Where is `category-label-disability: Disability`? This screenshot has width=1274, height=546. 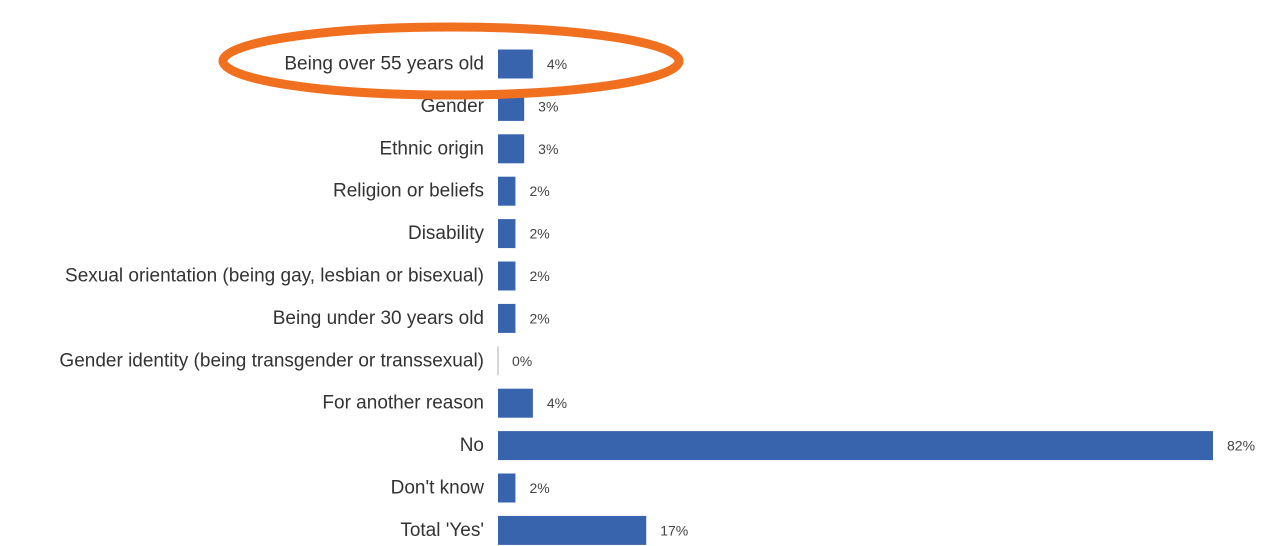
category-label-disability: Disability is located at coordinates (446, 233).